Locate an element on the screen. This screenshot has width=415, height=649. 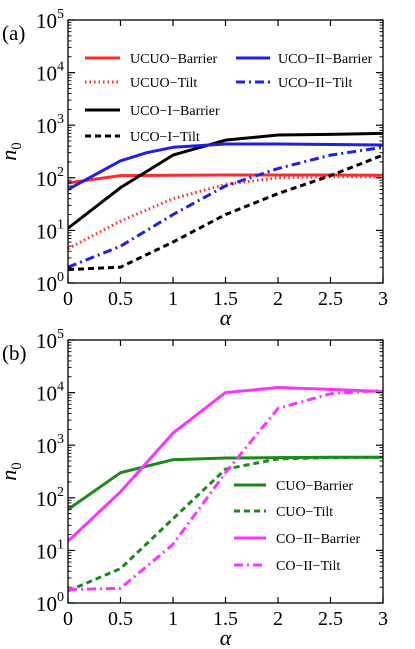
legend-entry-label: UCO−II−Tilt is located at coordinates (315, 83).